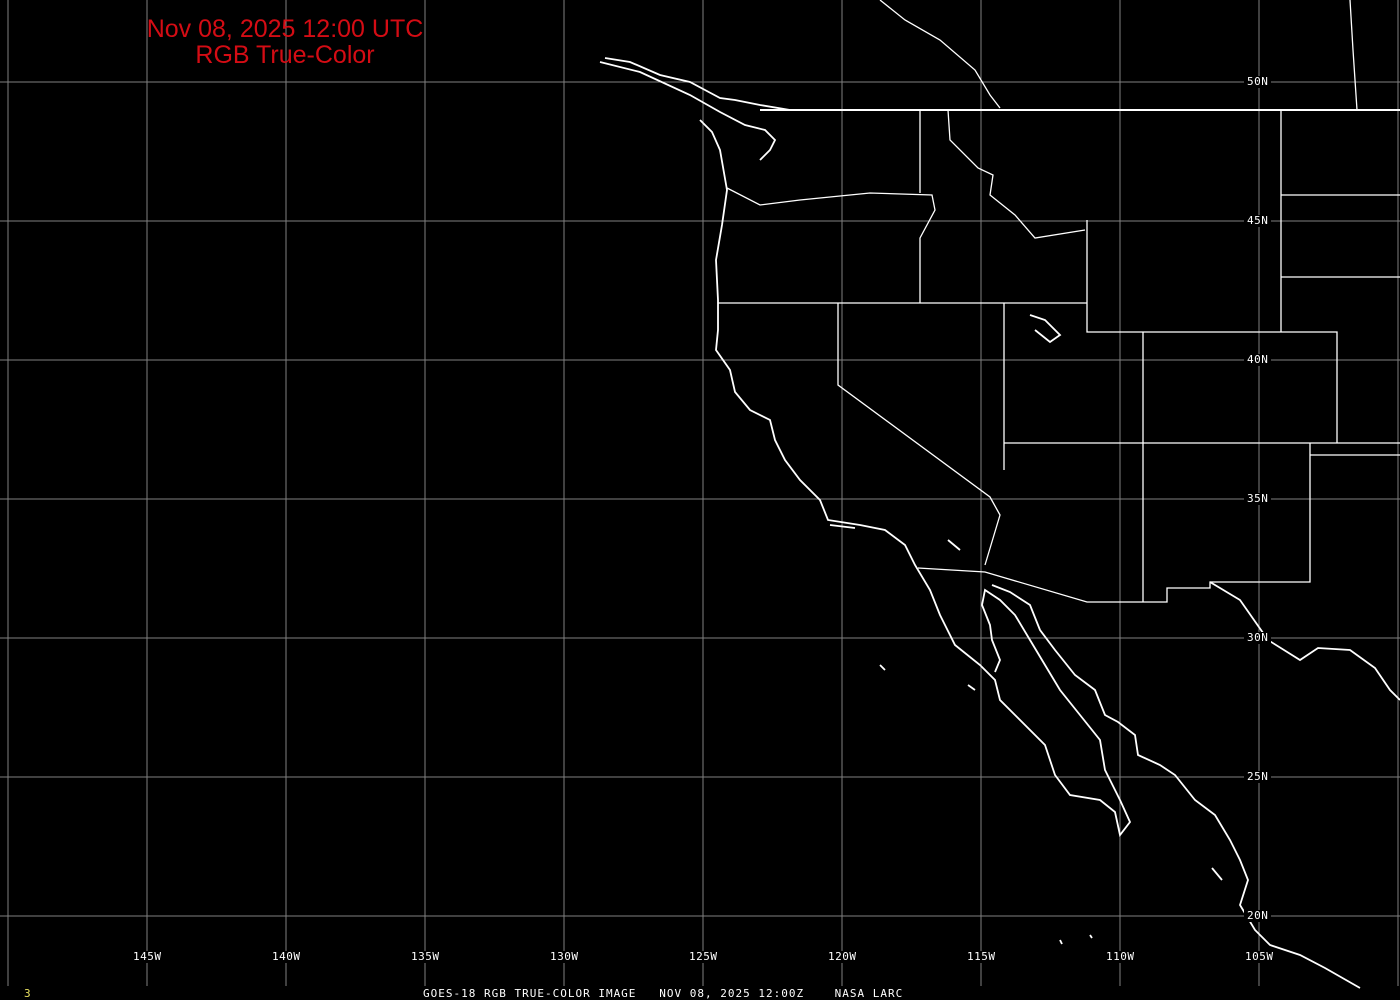 This screenshot has height=1000, width=1400. I want to click on latitude-label: 35N, so click(1258, 499).